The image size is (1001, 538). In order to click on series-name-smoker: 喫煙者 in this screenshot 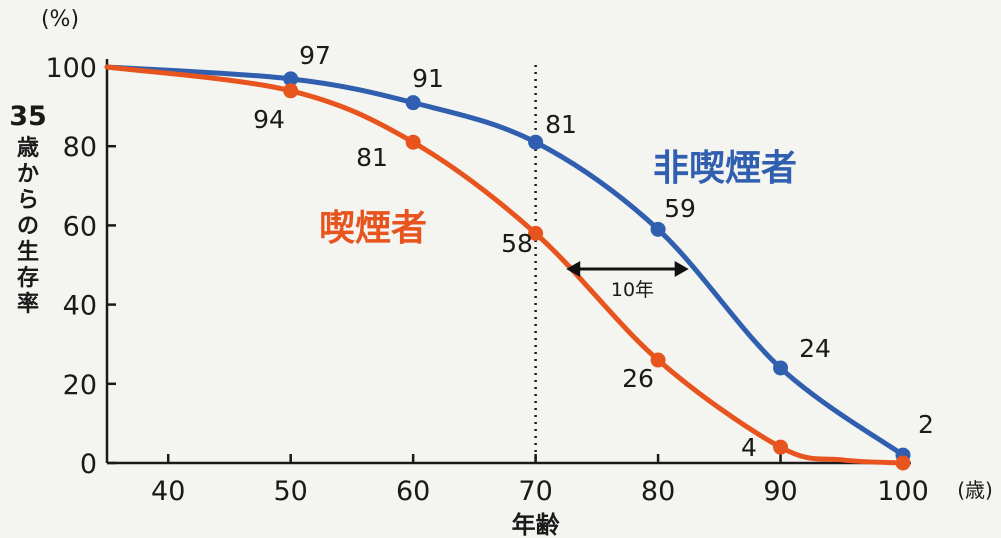, I will do `click(373, 228)`.